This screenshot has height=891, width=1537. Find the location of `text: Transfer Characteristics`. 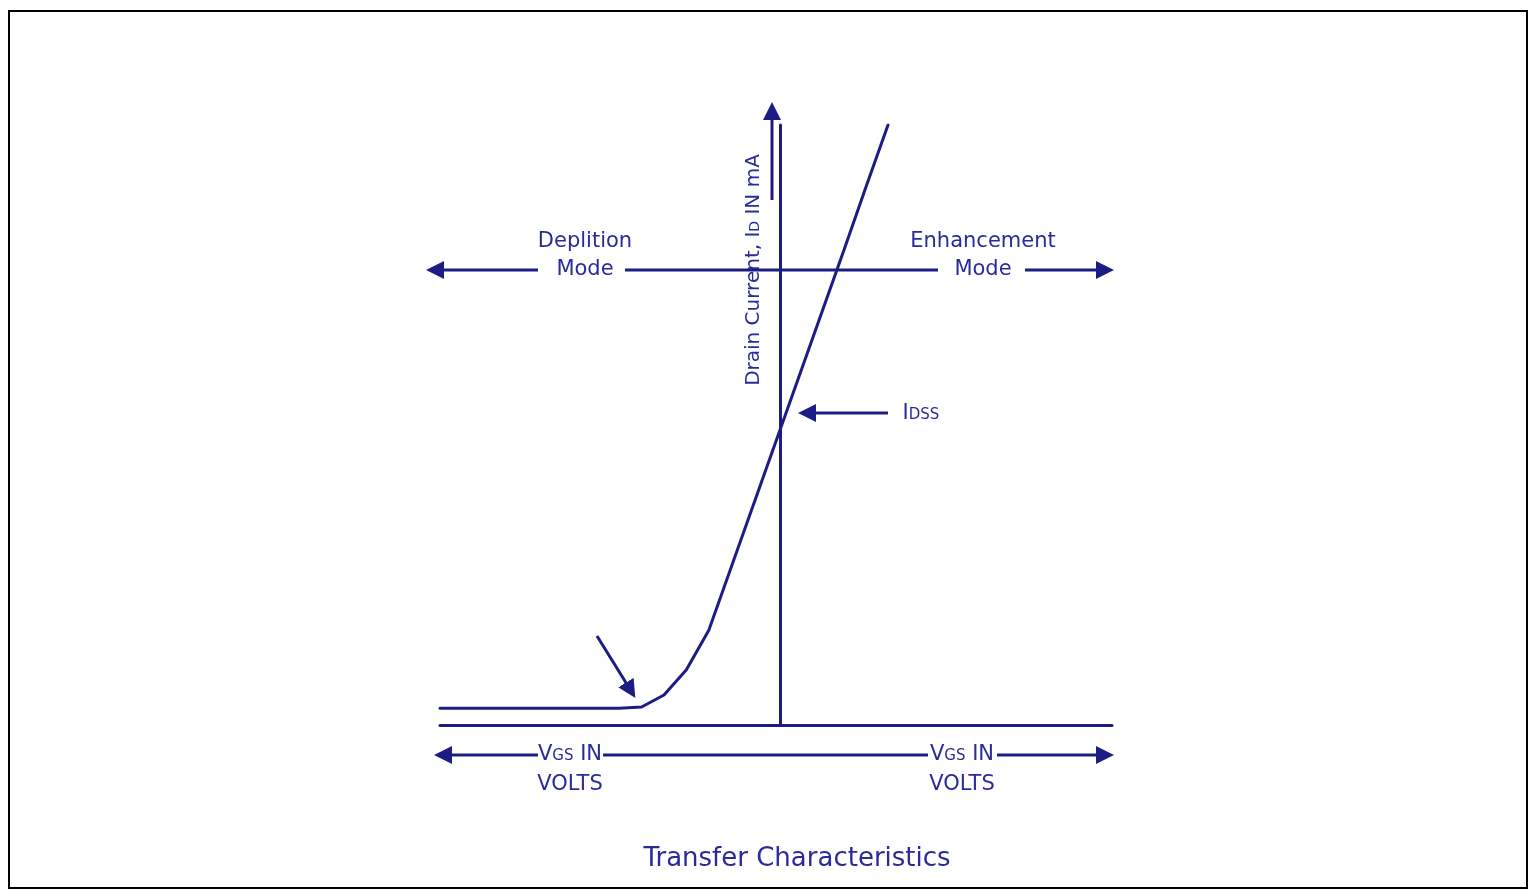

text: Transfer Characteristics is located at coordinates (797, 857).